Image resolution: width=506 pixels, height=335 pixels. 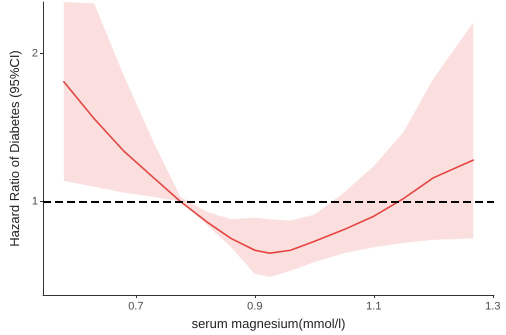 I want to click on x-tick-label: 0.7, so click(x=136, y=306).